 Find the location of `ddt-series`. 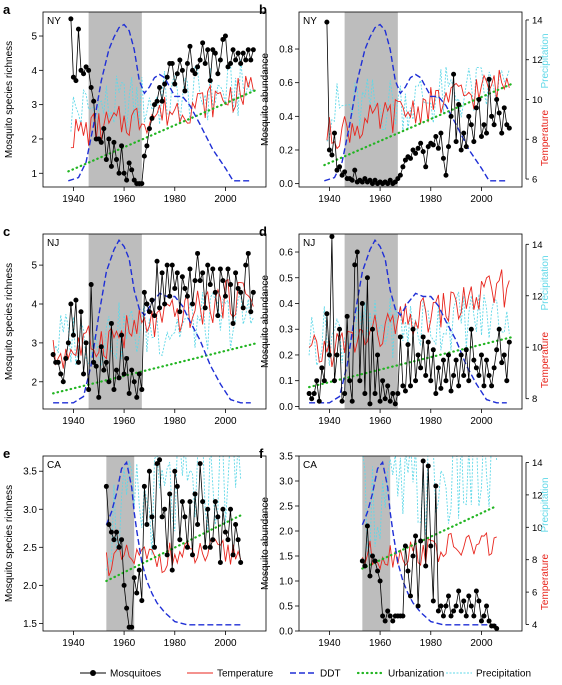

ddt-series is located at coordinates (415, 102).